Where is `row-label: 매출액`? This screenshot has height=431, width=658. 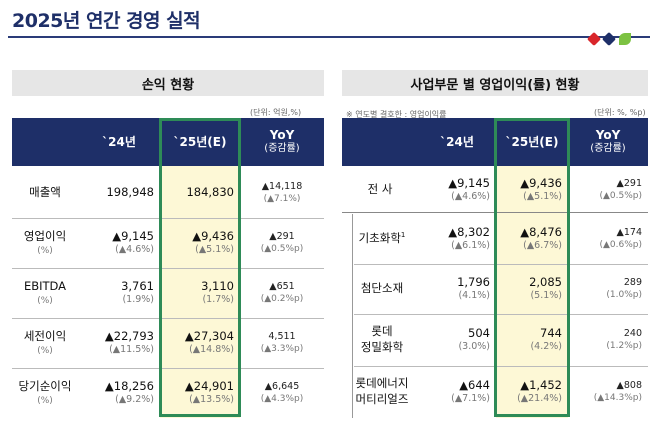
row-label: 매출액 is located at coordinates (45, 192).